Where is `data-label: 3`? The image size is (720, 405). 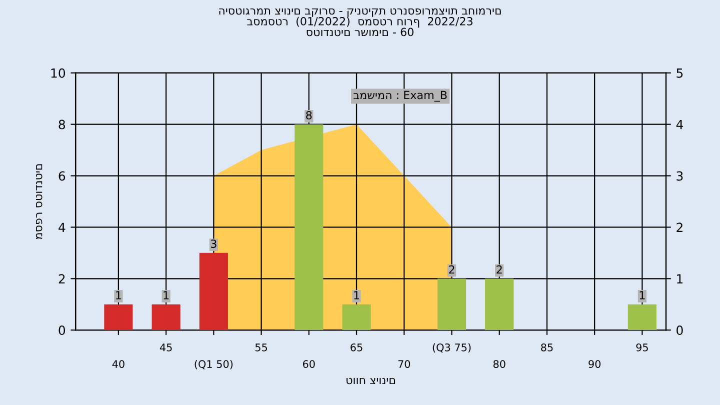 data-label: 3 is located at coordinates (213, 244).